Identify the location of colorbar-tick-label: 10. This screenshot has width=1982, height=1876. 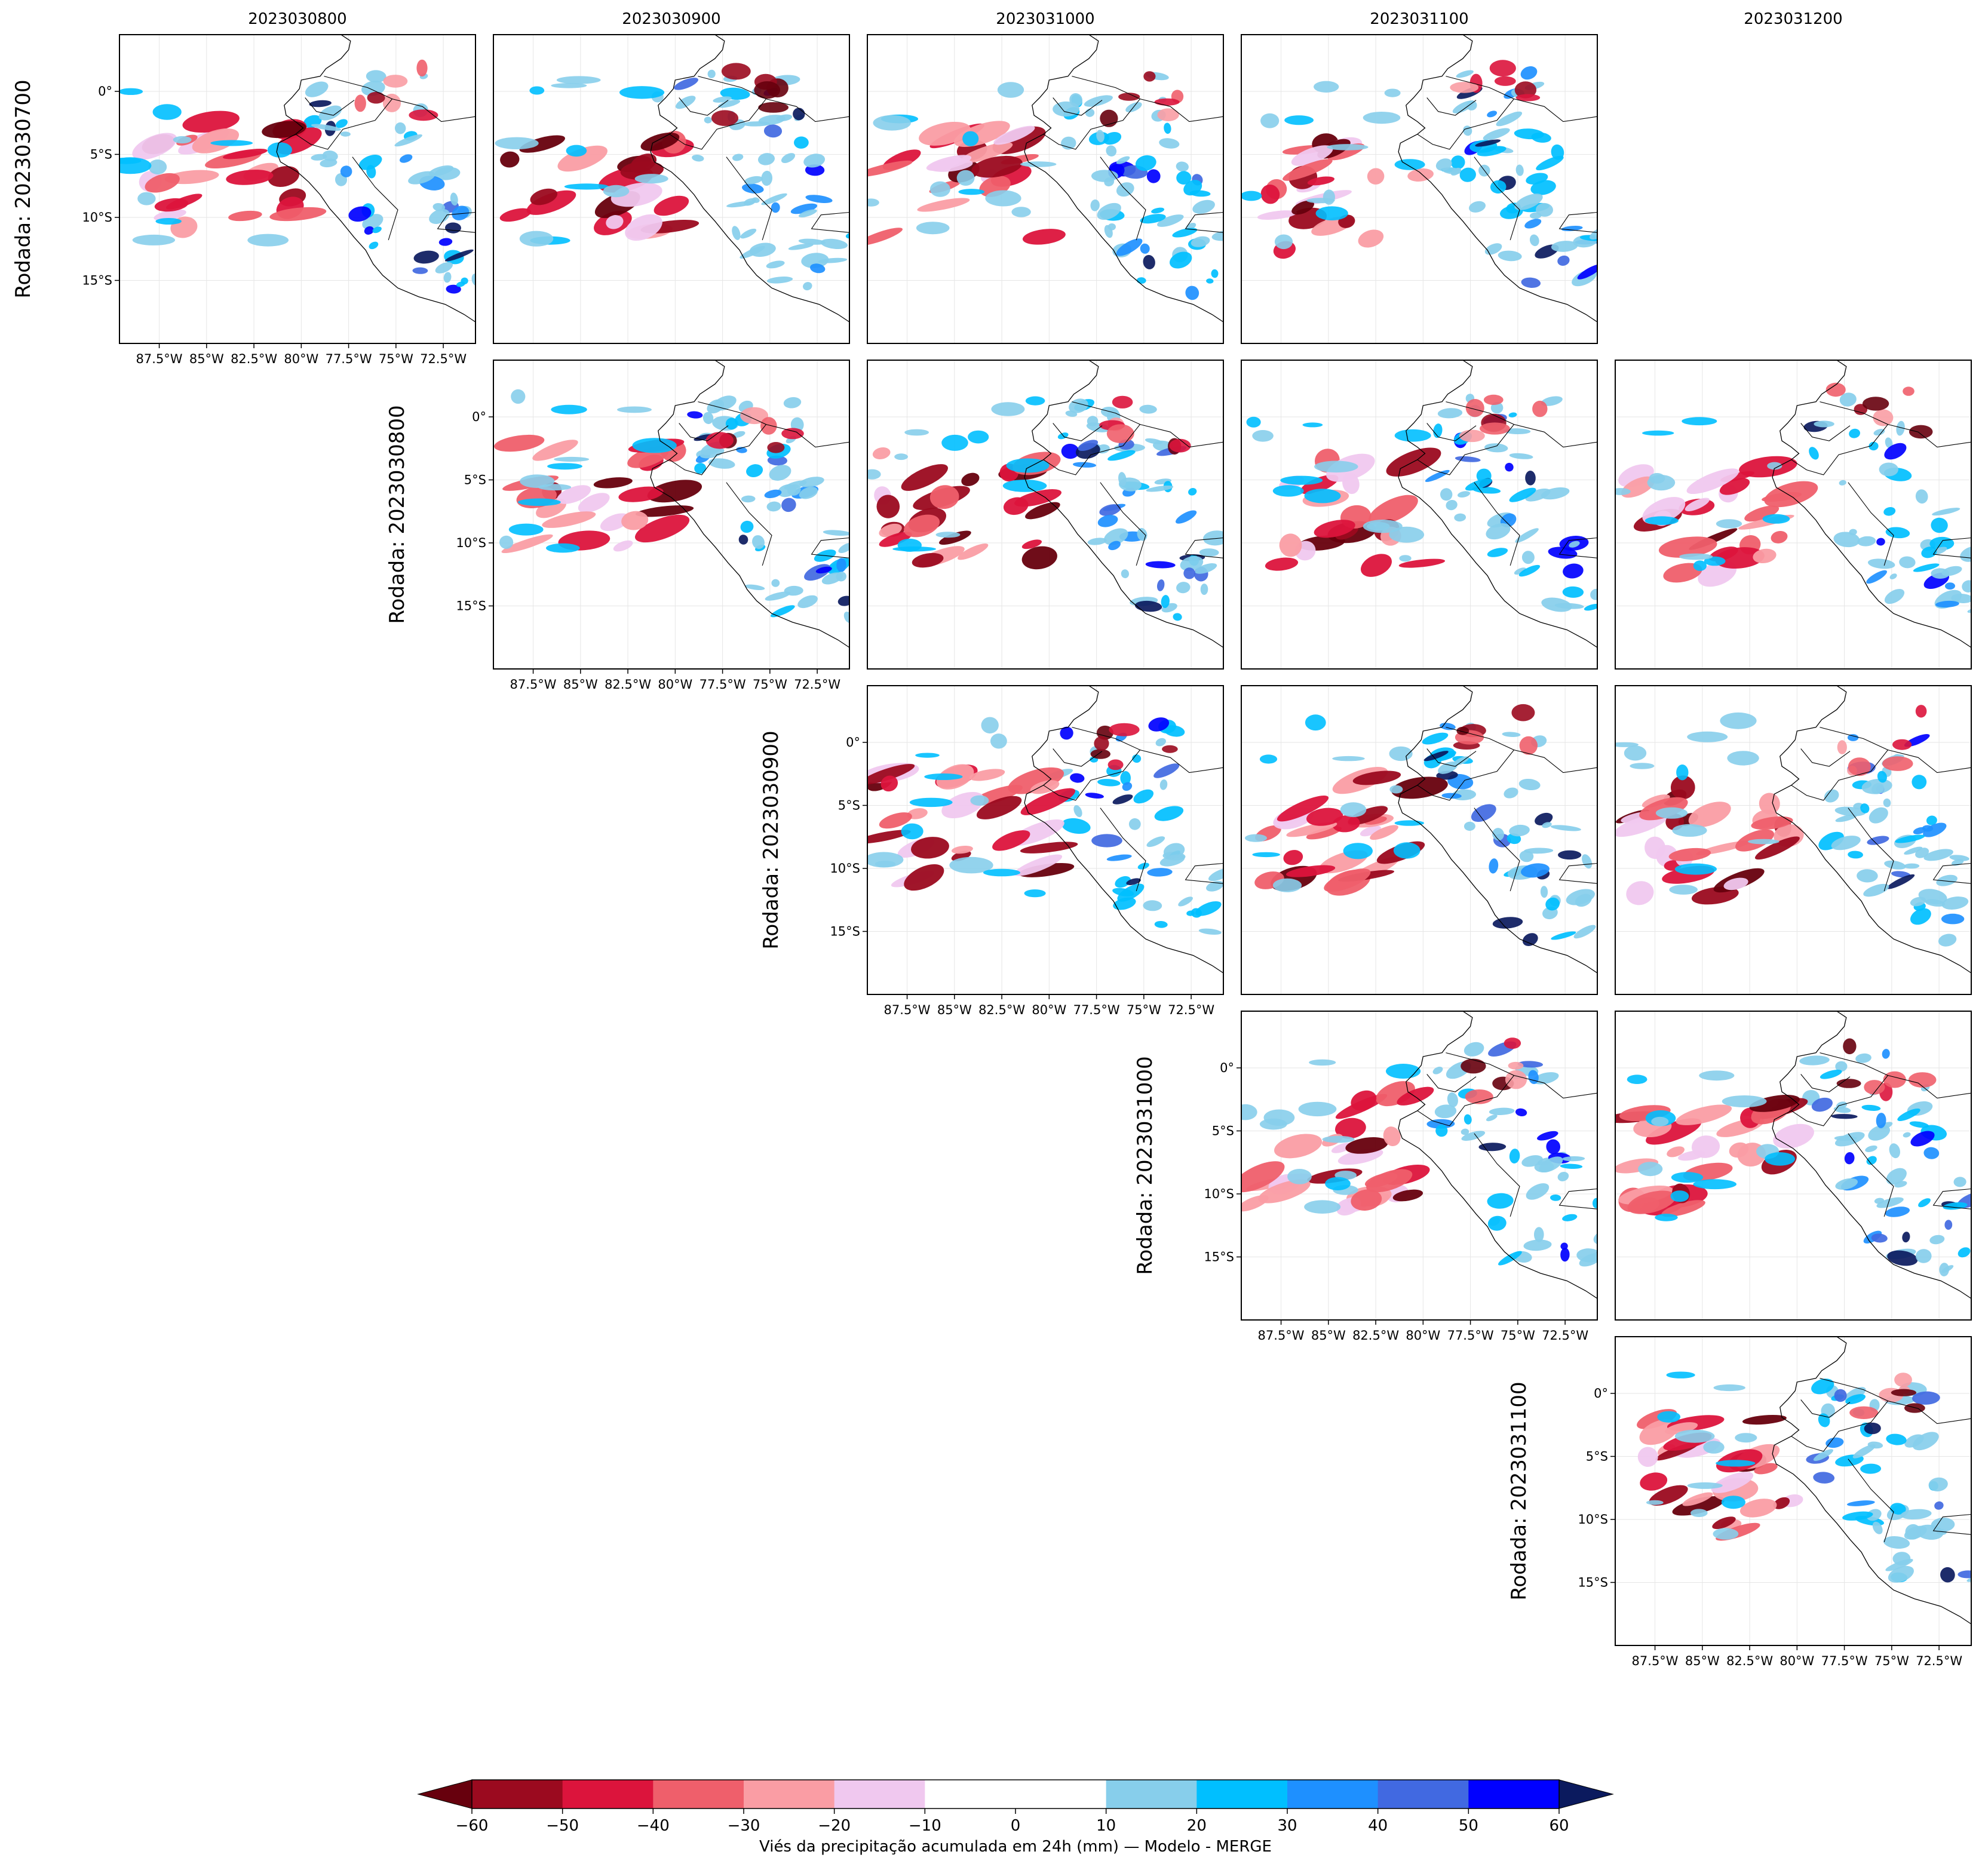
(1106, 1826).